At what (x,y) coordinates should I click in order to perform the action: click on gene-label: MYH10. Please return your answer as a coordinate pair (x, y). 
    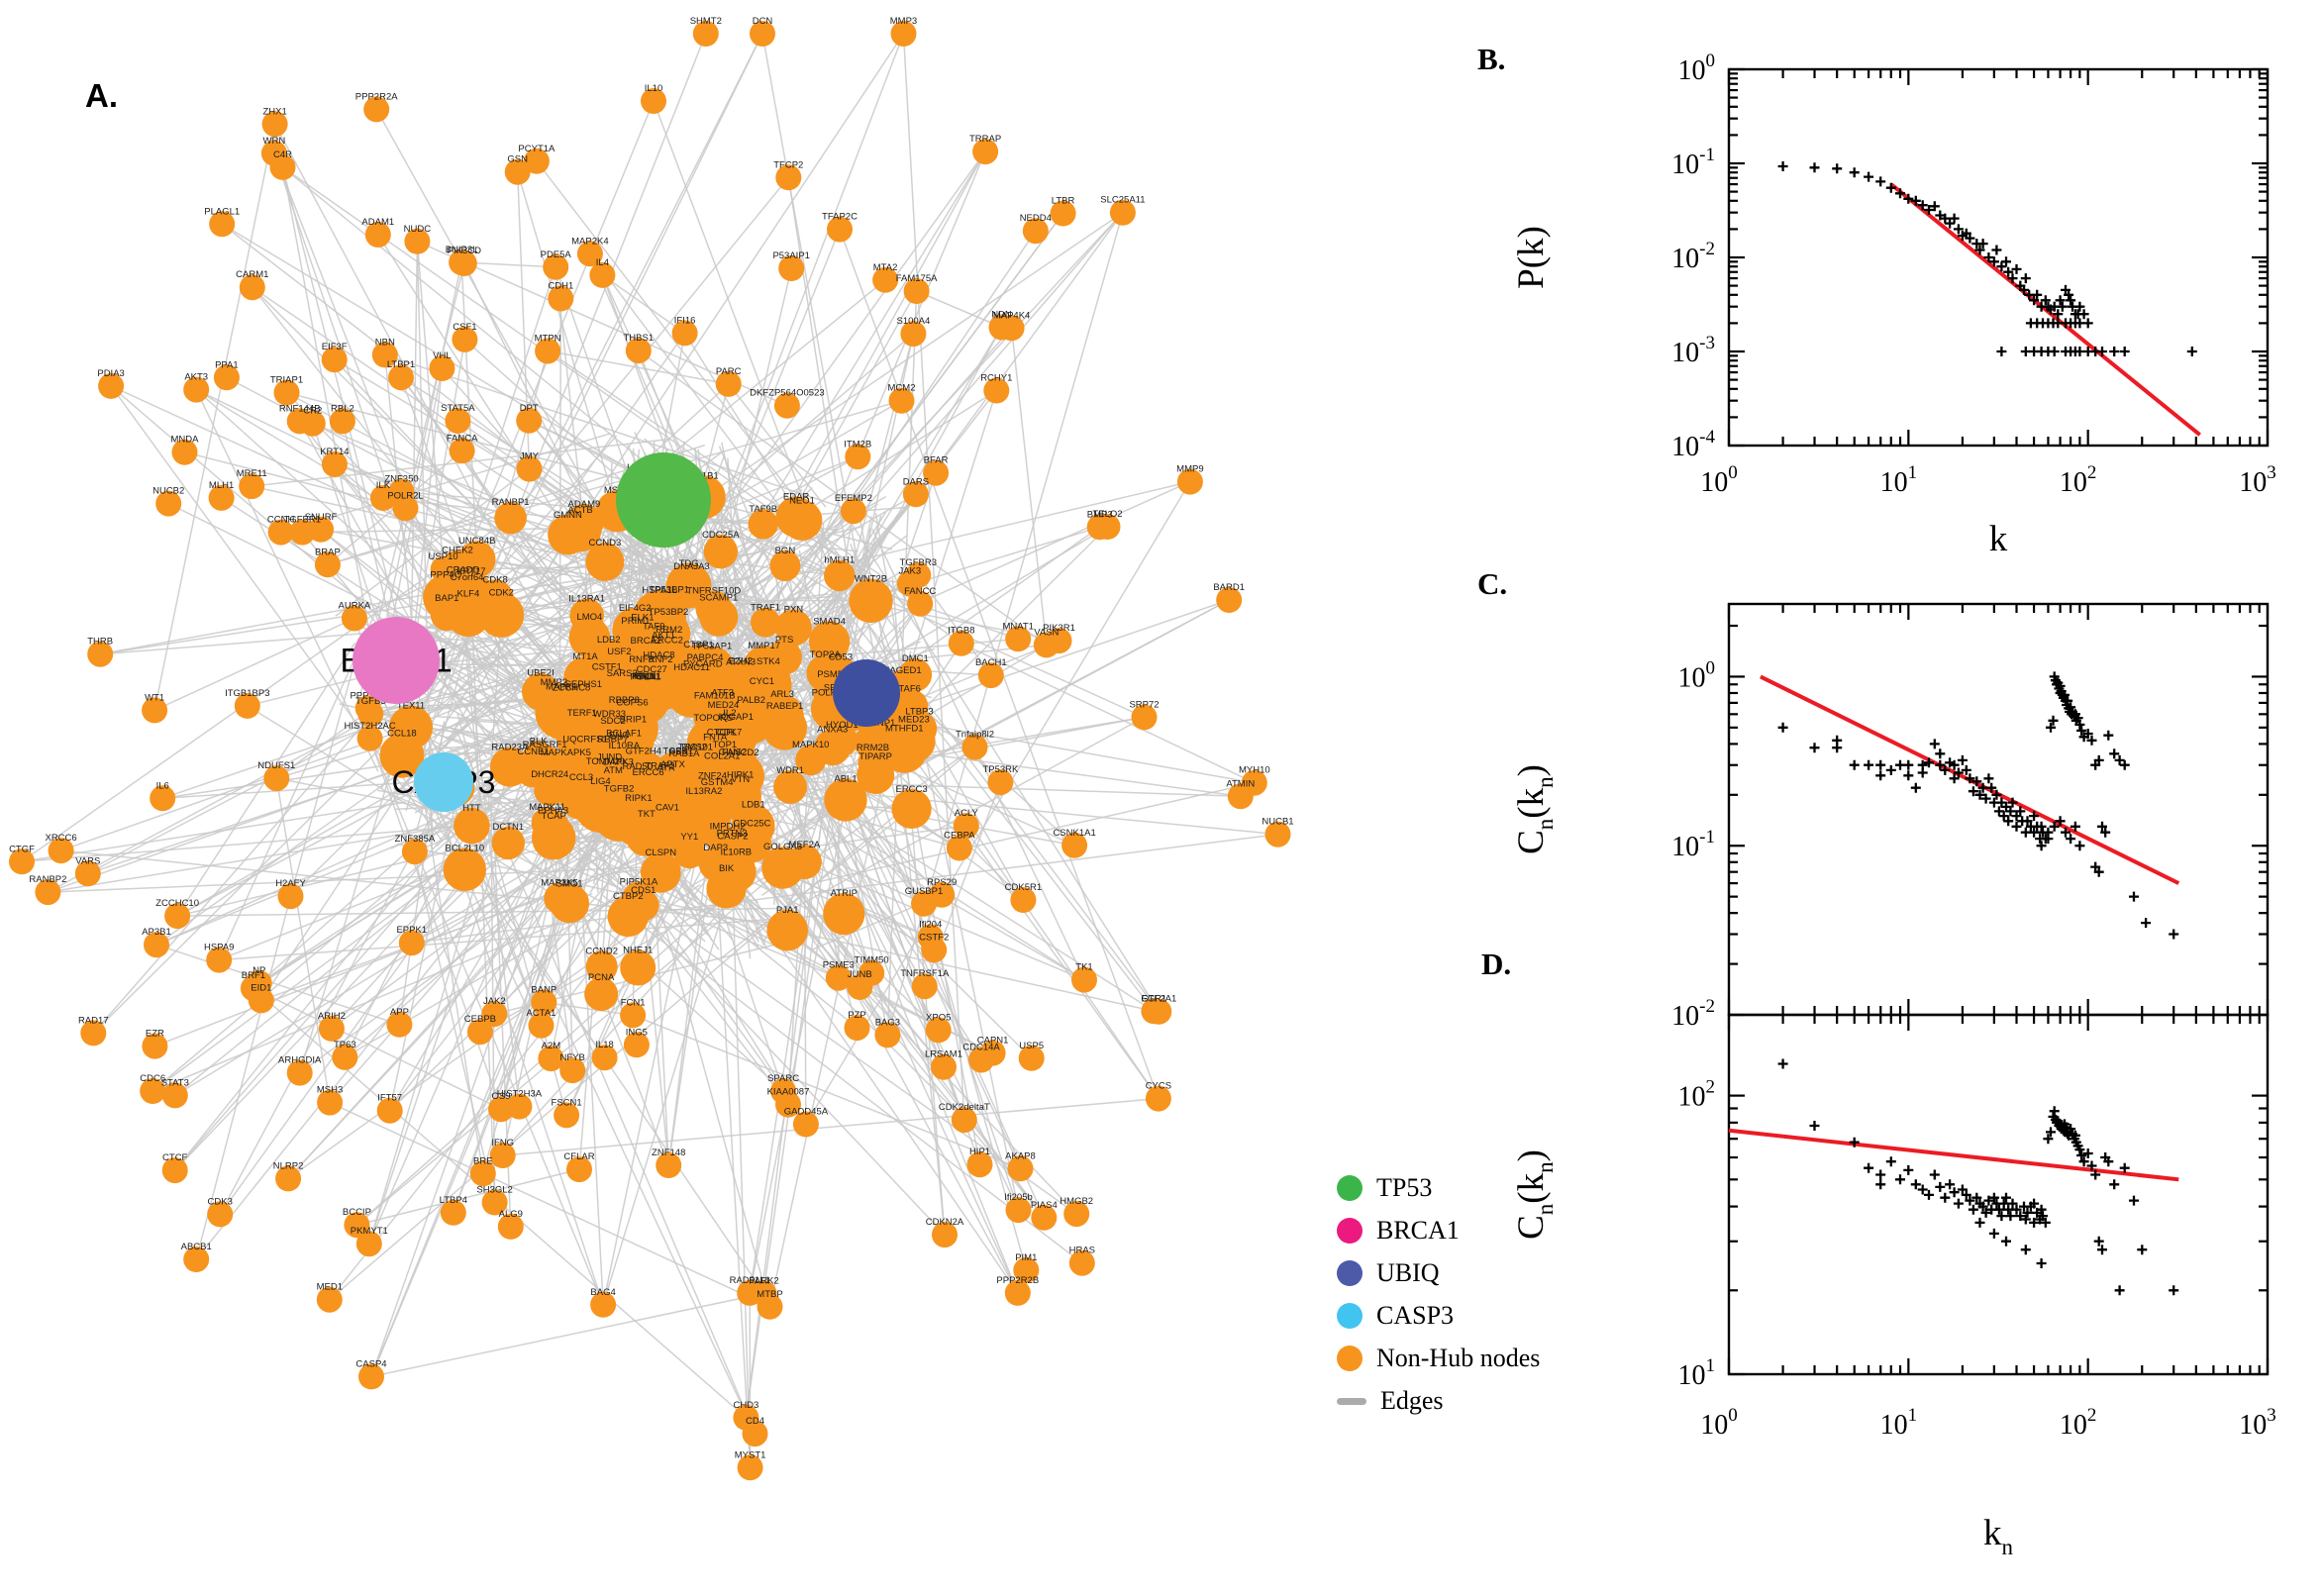
    Looking at the image, I should click on (1255, 770).